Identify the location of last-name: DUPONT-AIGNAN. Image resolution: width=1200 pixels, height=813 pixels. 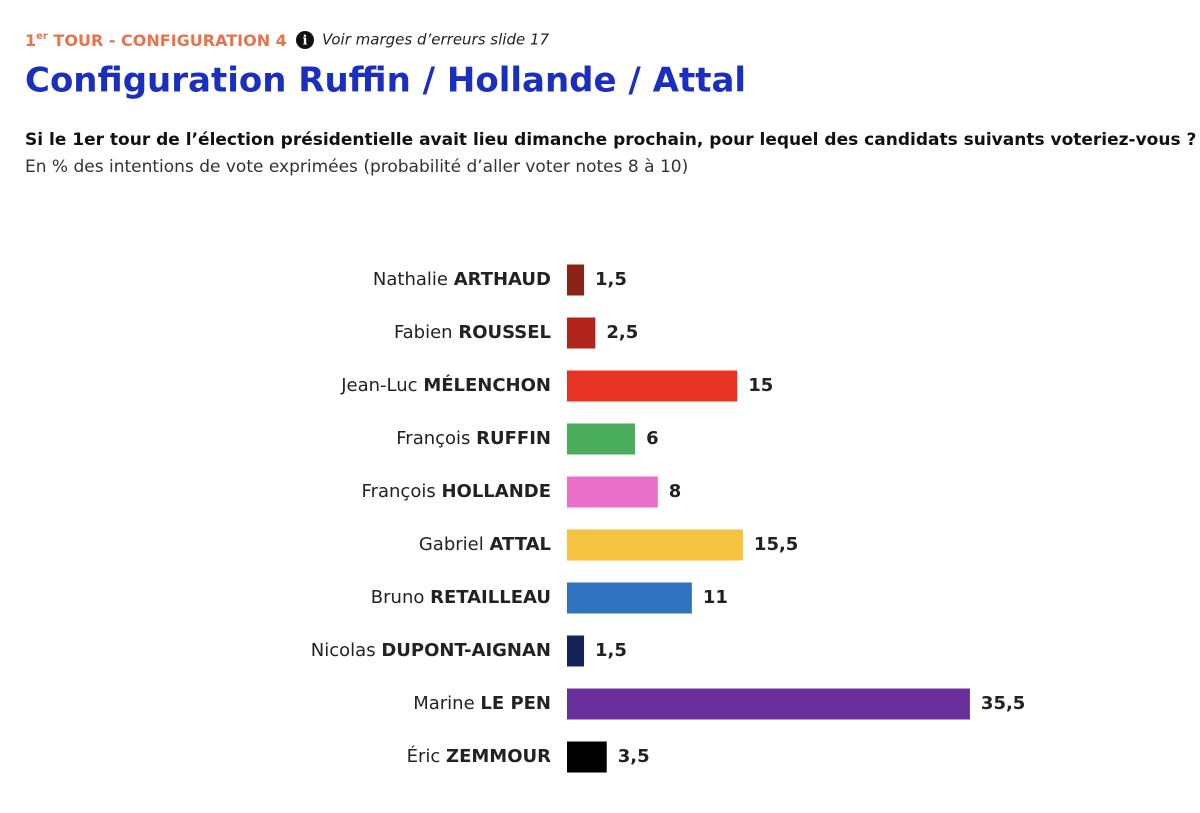
(466, 650).